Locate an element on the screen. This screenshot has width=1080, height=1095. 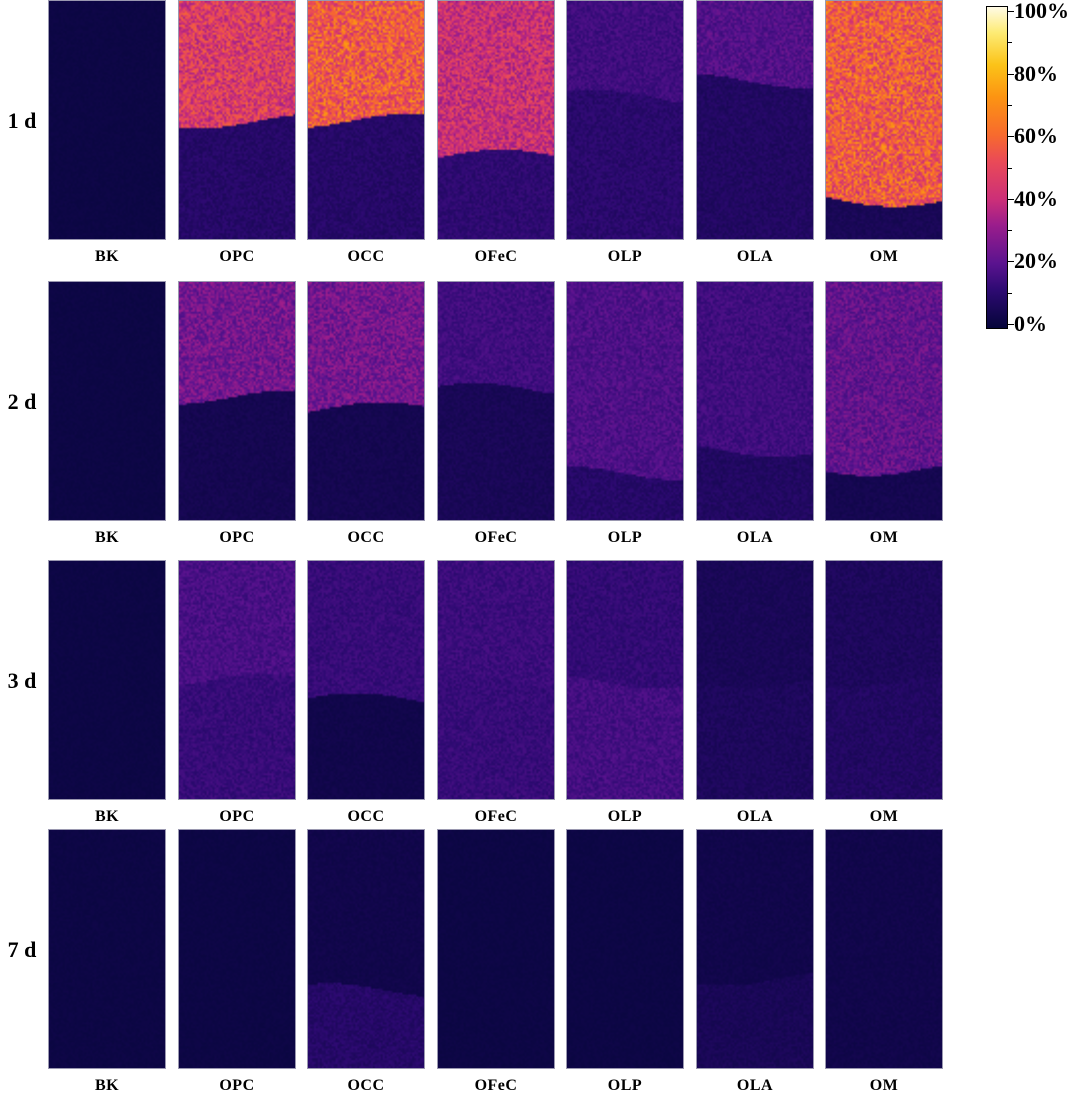
colorbar-tick-label: 100% is located at coordinates (1041, 11).